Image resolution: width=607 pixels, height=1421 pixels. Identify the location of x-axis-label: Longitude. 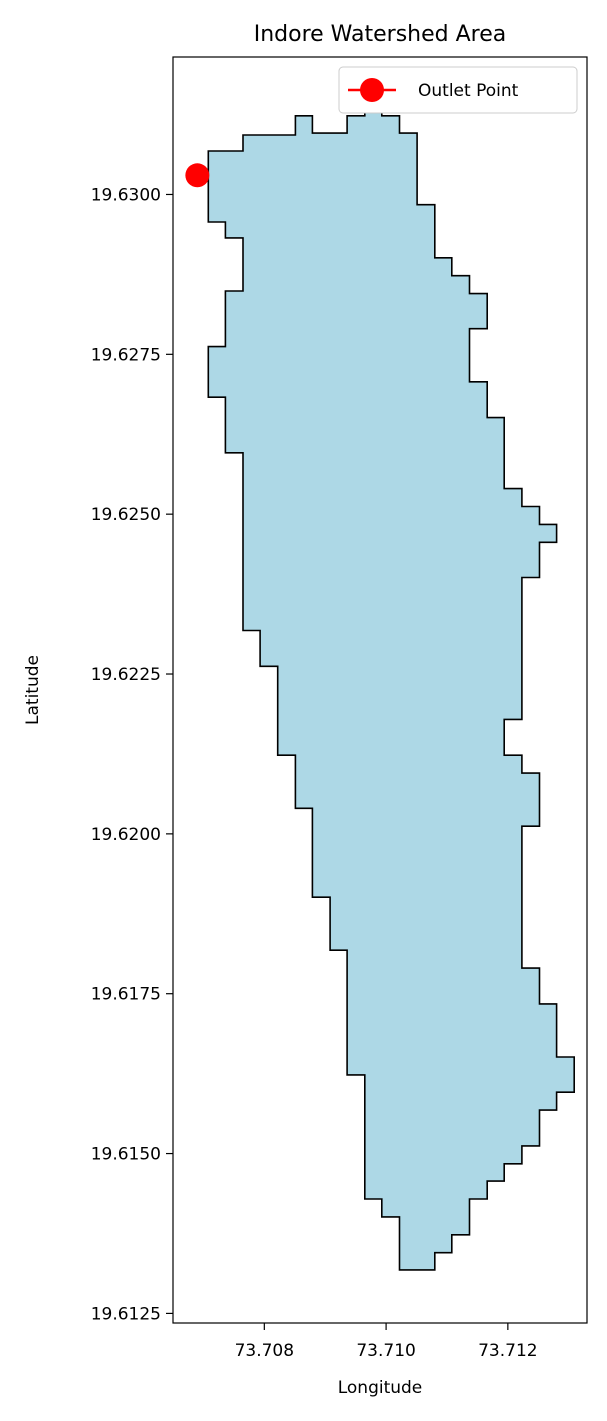
(380, 1388).